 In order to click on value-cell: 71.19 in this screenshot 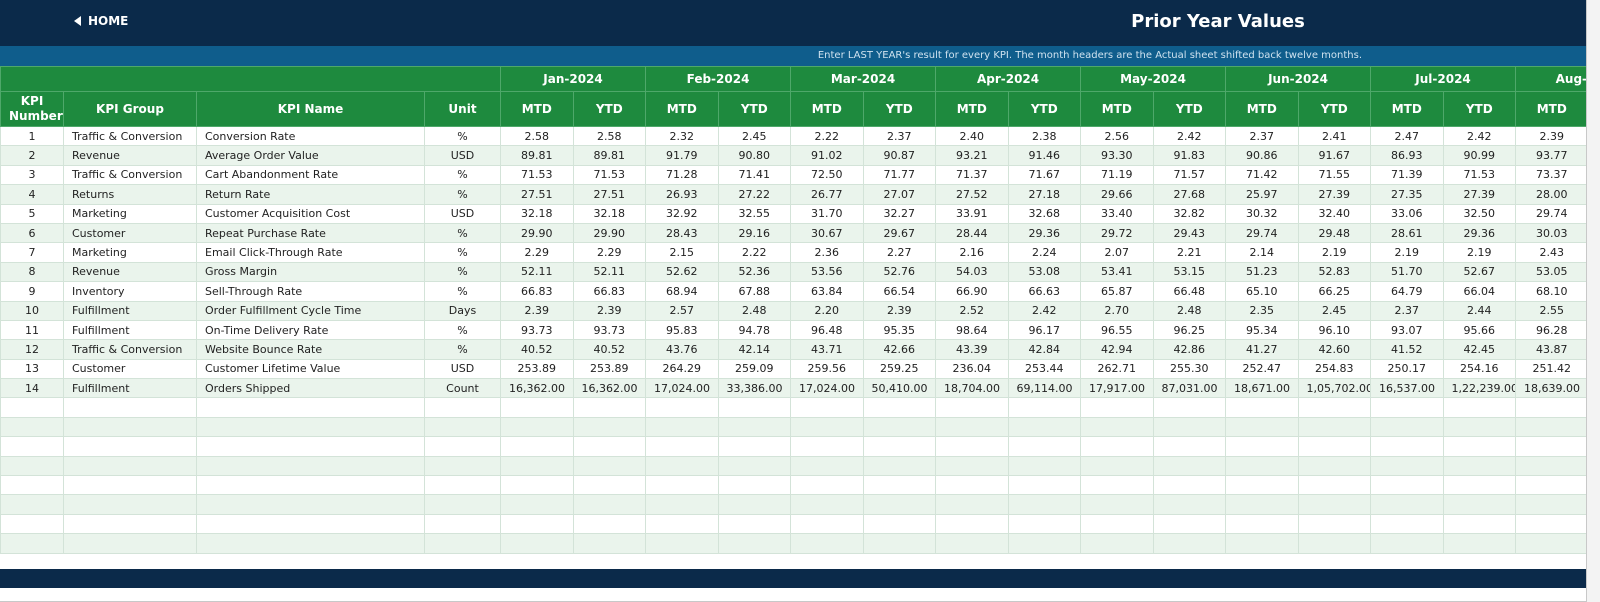, I will do `click(1117, 175)`.